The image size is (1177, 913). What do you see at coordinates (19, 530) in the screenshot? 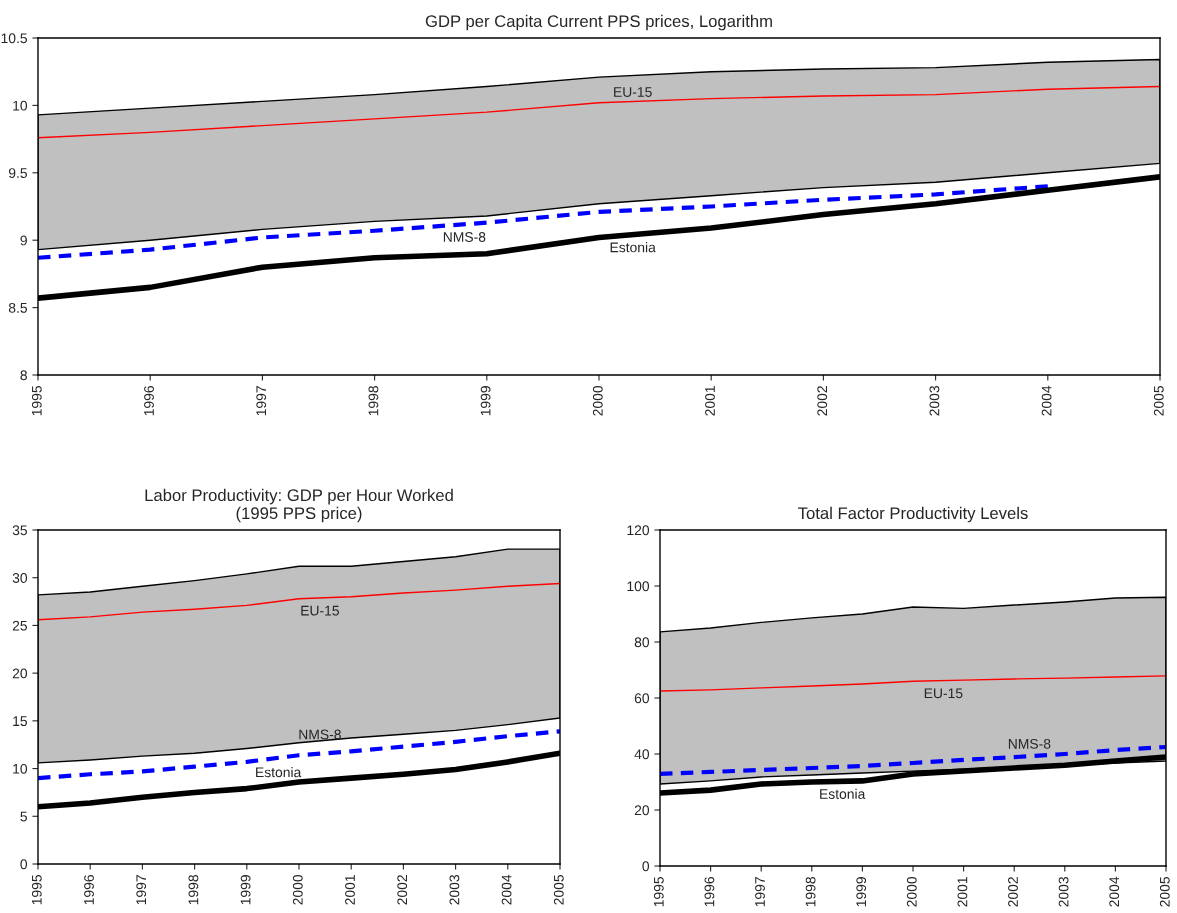
I see `y-tick-label: 35` at bounding box center [19, 530].